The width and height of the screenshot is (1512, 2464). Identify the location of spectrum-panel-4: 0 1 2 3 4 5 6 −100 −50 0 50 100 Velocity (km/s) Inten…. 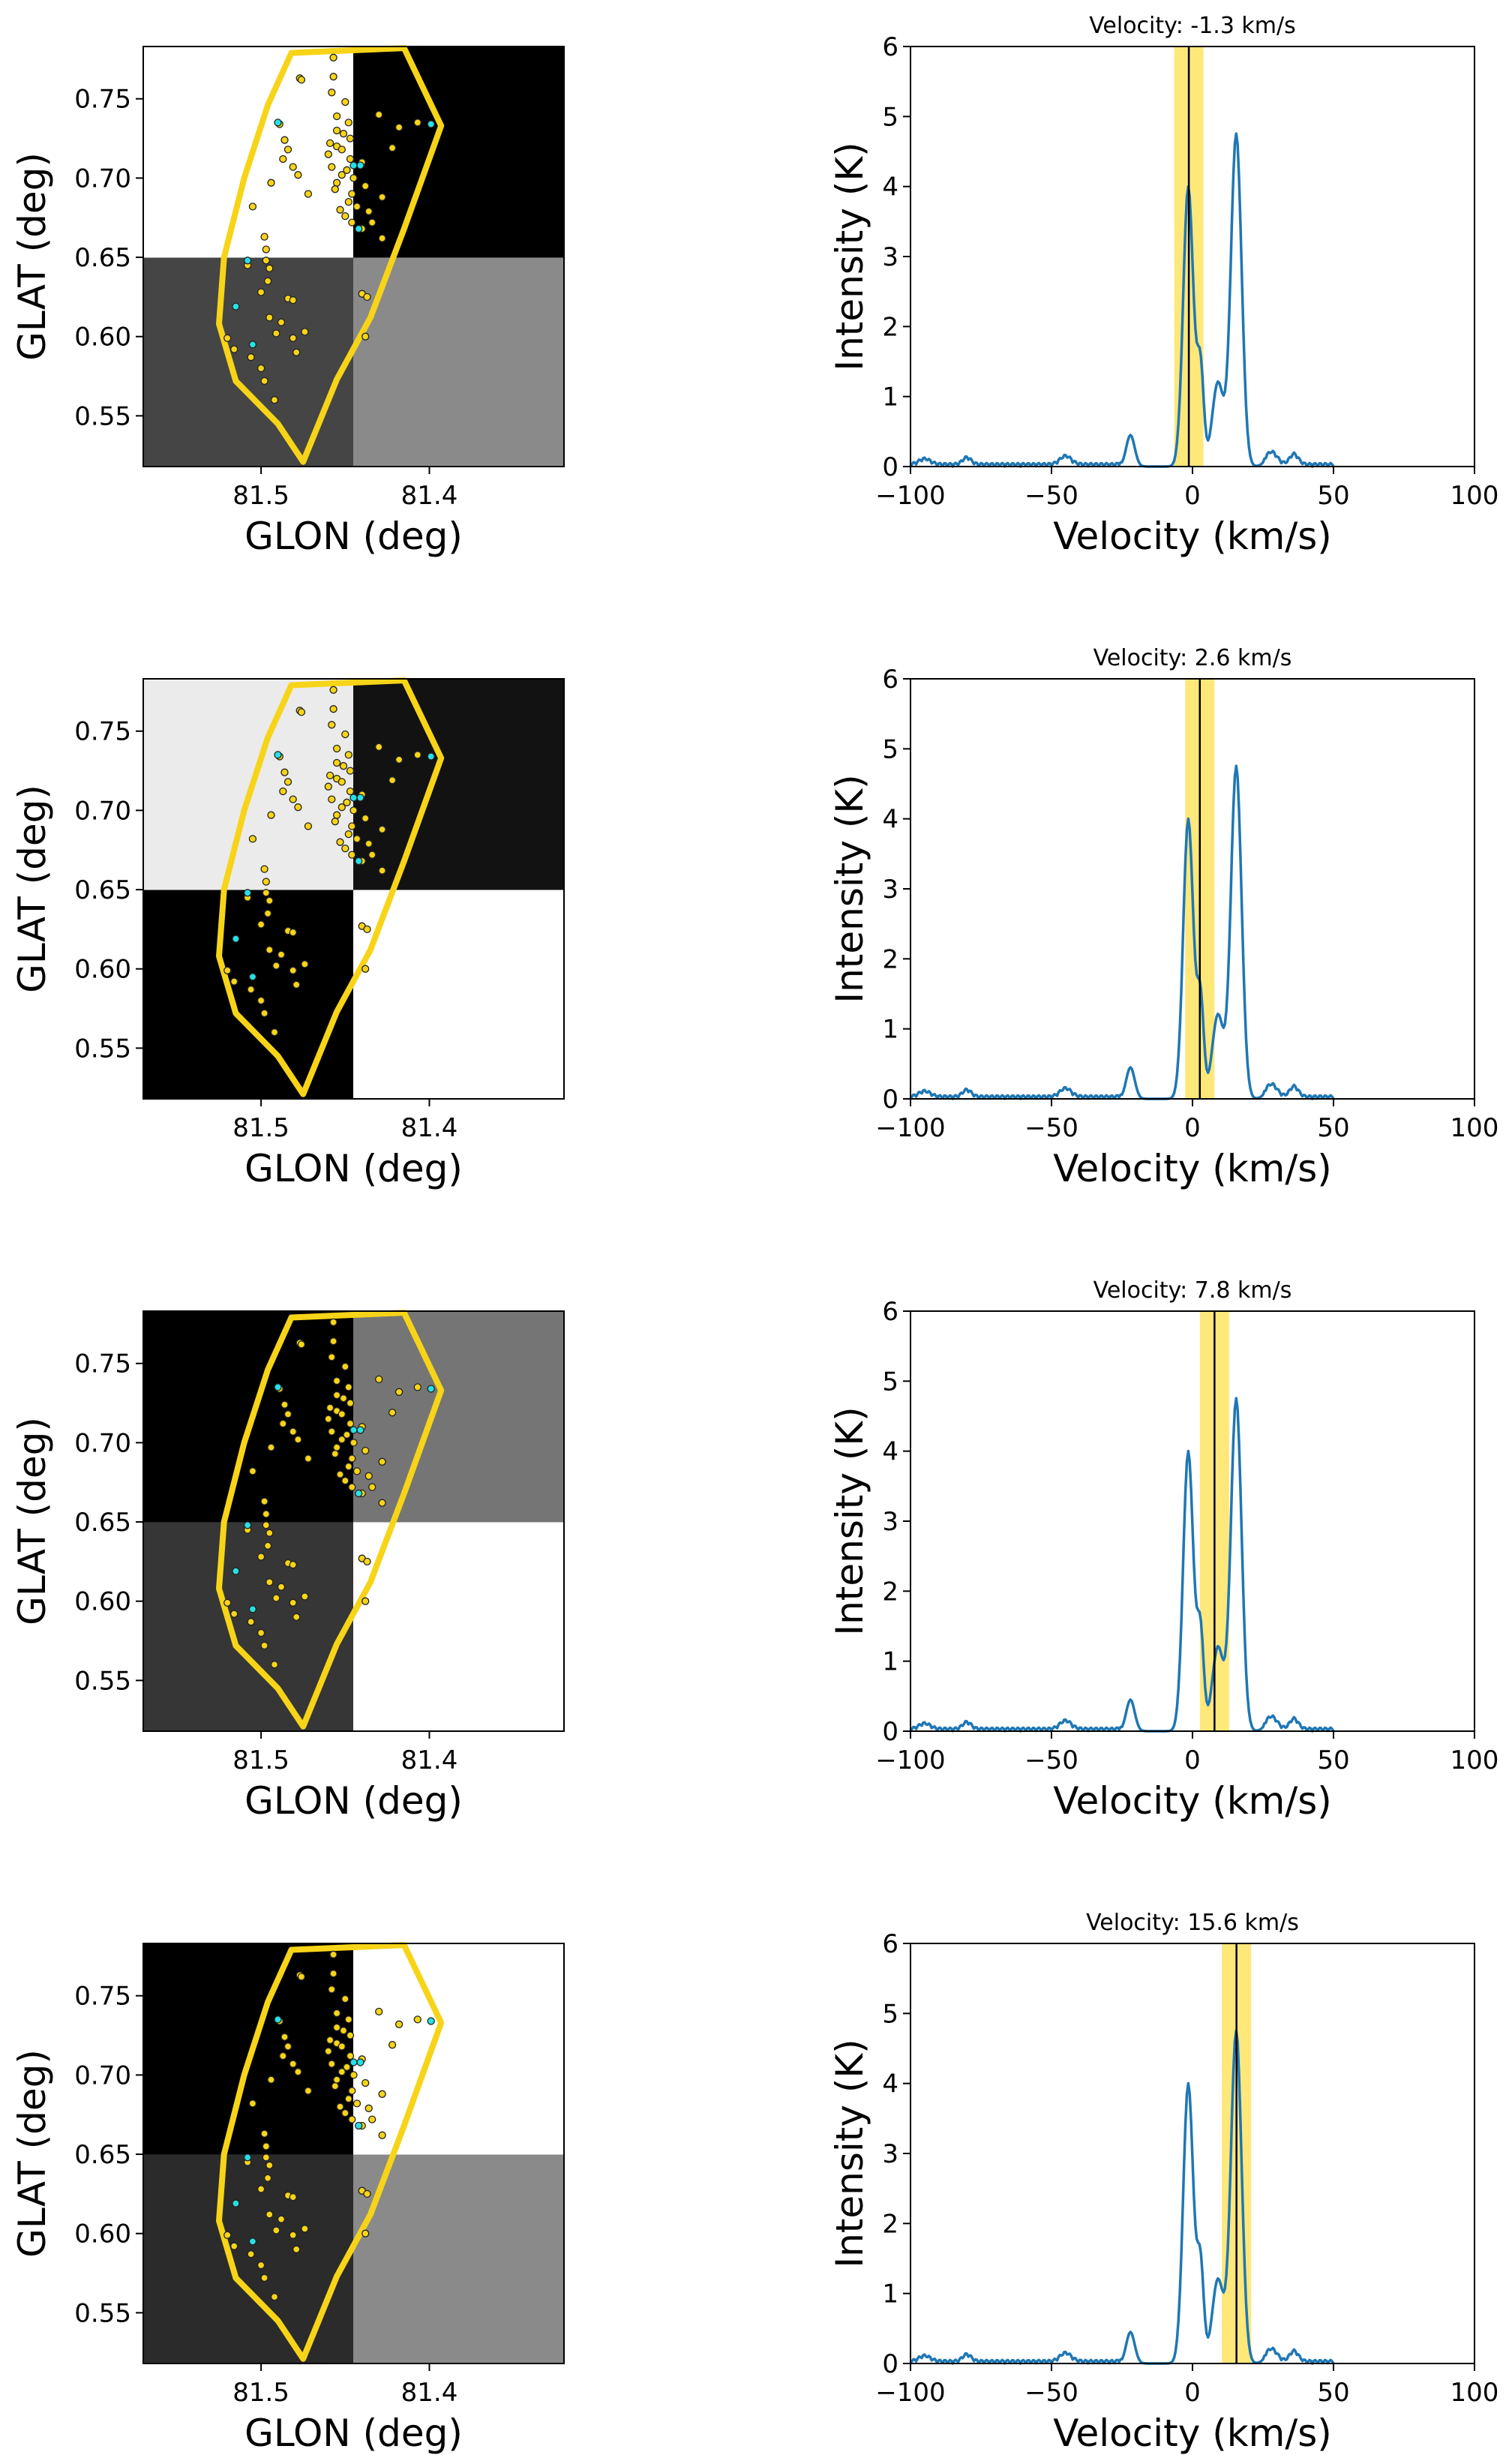
(1163, 2182).